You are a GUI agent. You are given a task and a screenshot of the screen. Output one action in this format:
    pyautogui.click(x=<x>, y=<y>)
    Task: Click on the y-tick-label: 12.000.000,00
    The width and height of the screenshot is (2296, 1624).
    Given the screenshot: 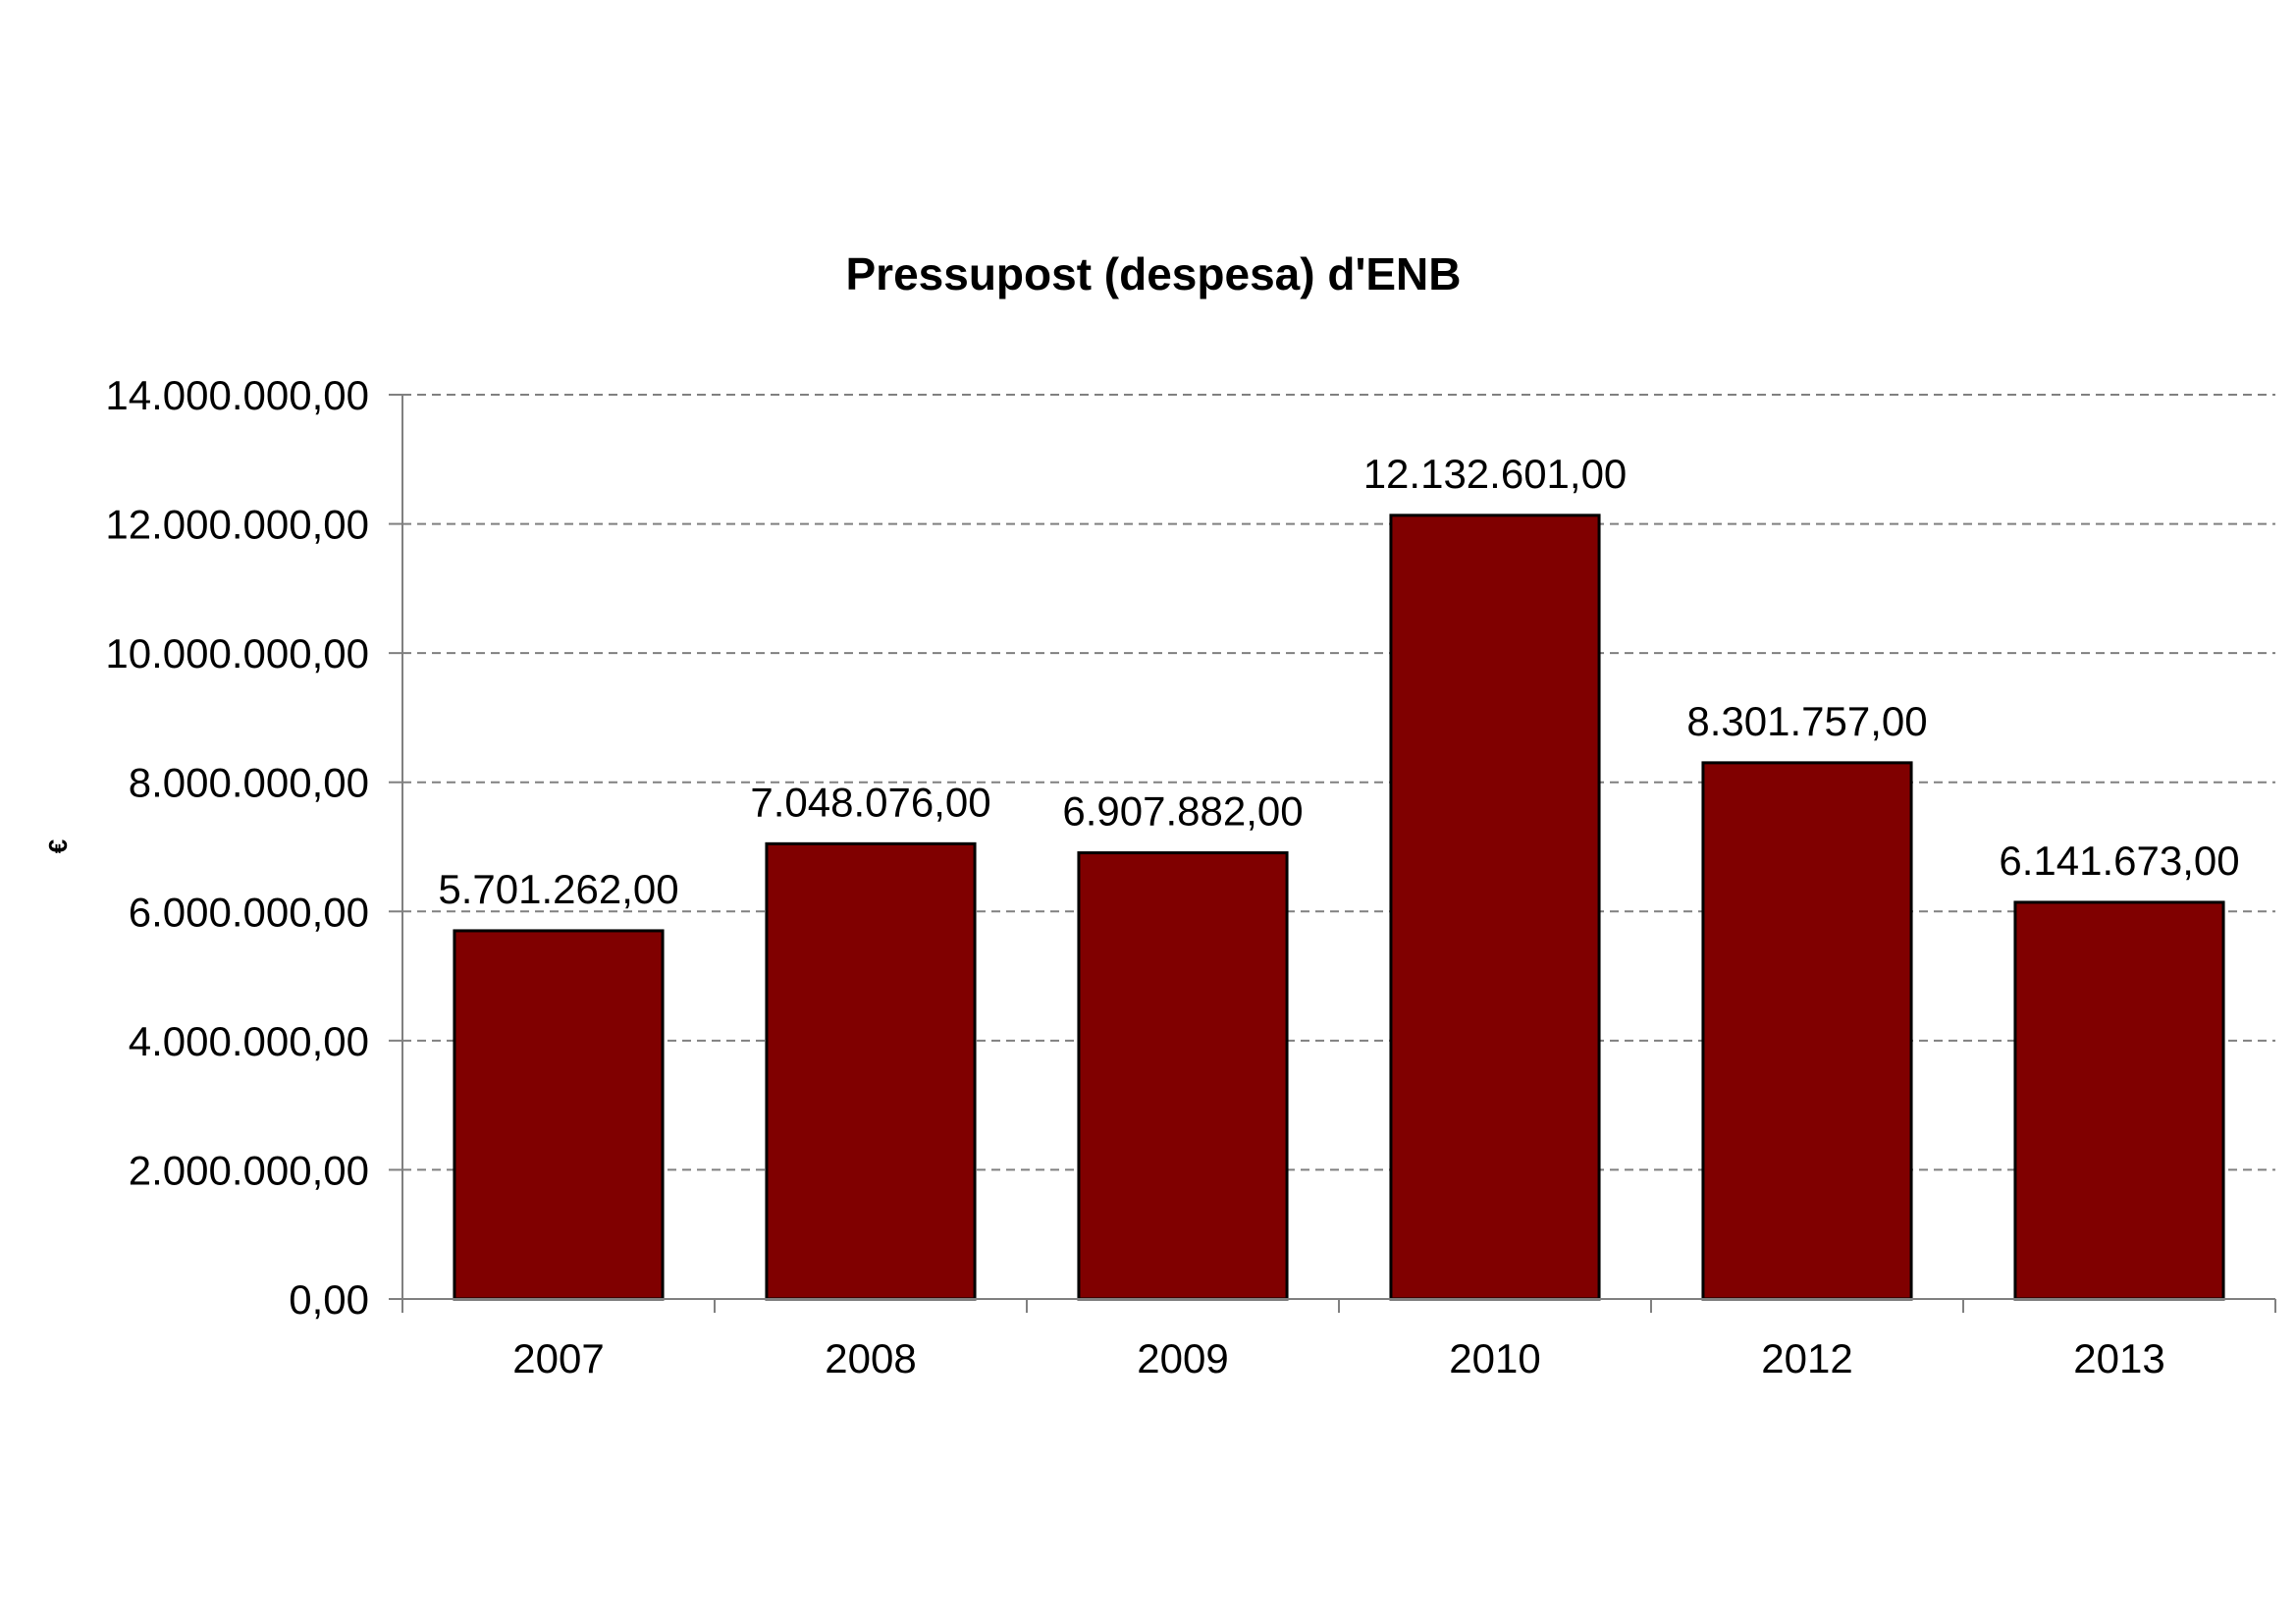 What is the action you would take?
    pyautogui.click(x=237, y=525)
    